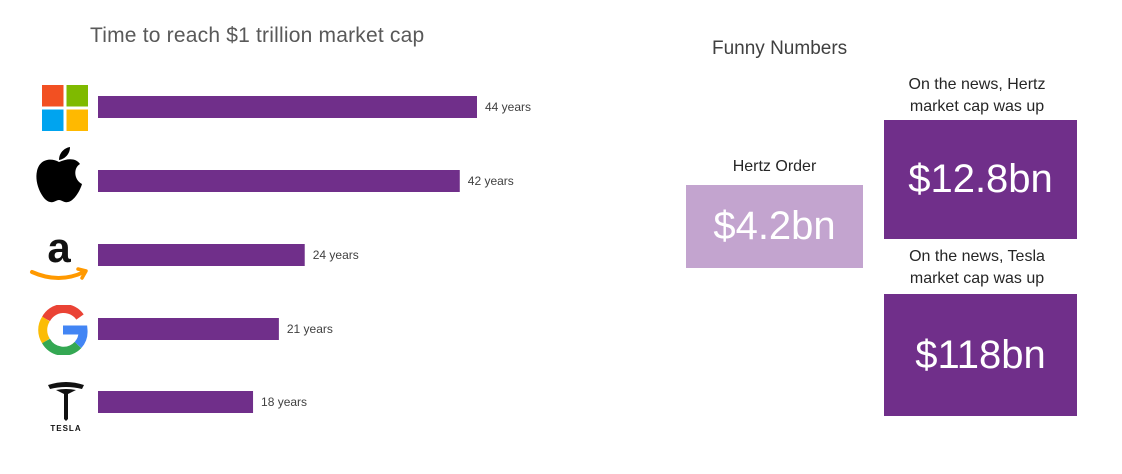  What do you see at coordinates (336, 255) in the screenshot?
I see `data-label-amazon: 24 years` at bounding box center [336, 255].